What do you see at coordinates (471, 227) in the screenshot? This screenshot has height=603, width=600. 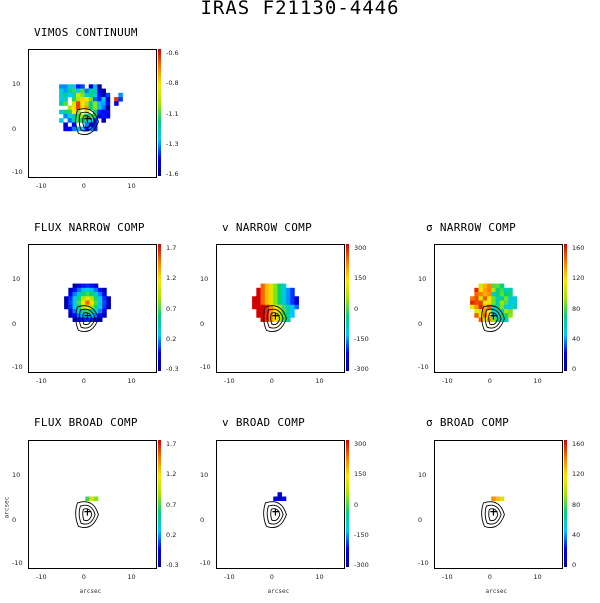 I see `panel-title: σ NARROW COMP` at bounding box center [471, 227].